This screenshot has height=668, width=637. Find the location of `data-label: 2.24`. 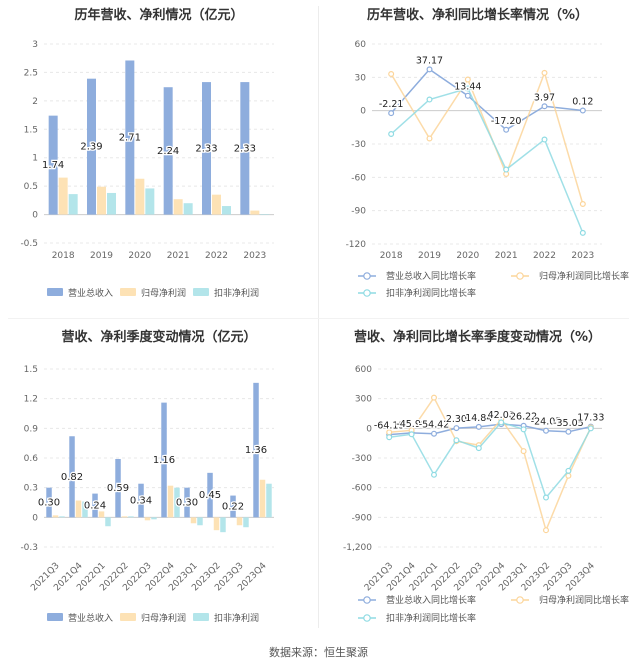

data-label: 2.24 is located at coordinates (168, 151).